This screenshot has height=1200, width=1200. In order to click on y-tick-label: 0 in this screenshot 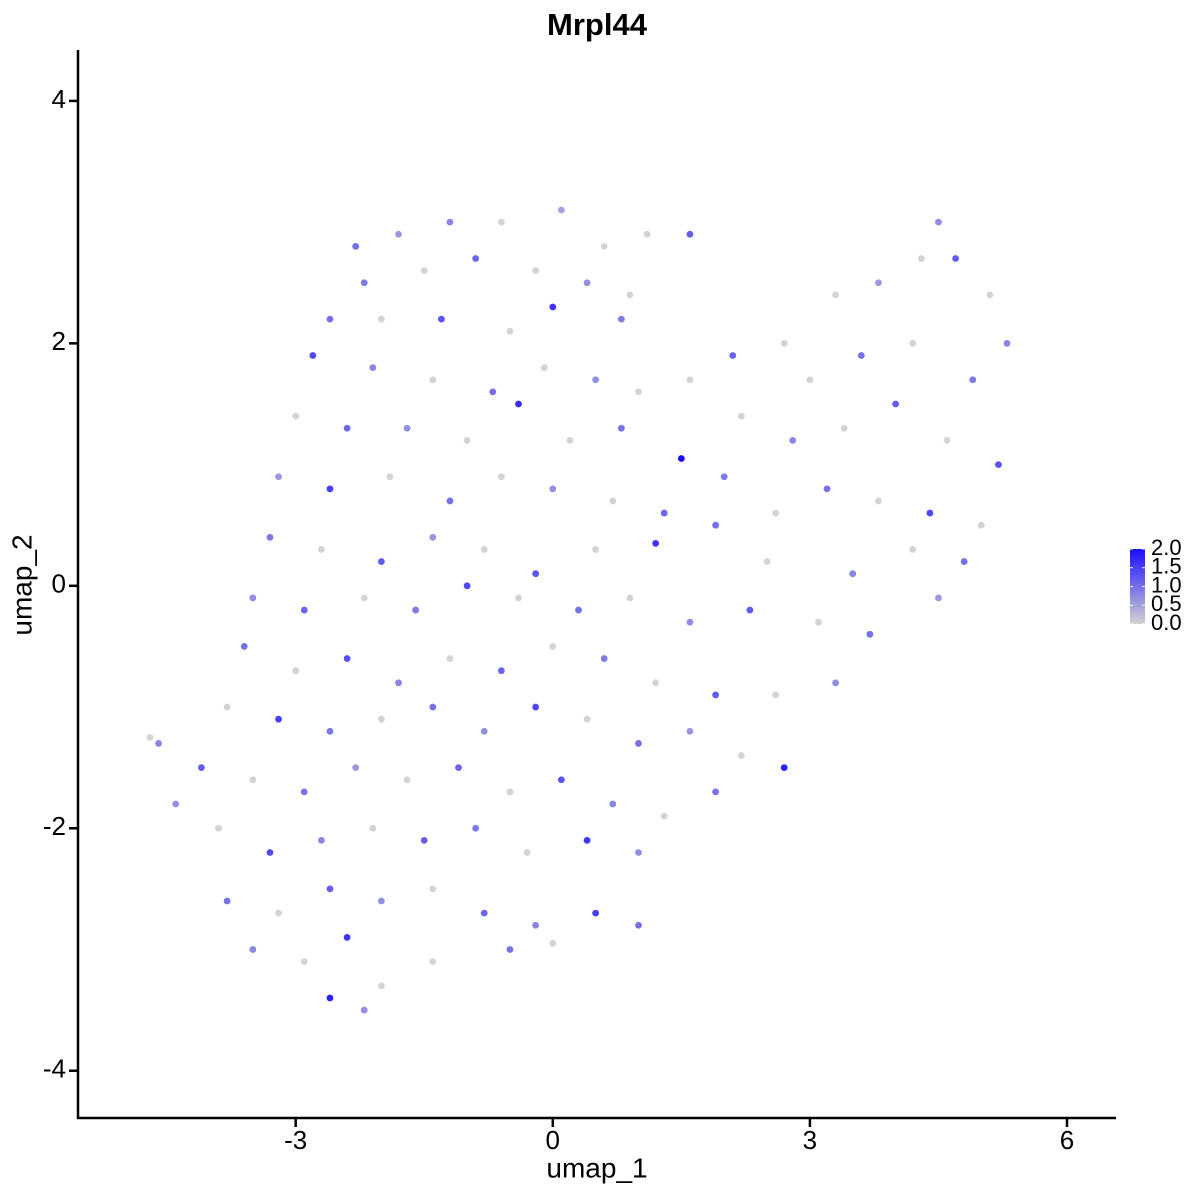, I will do `click(59, 584)`.